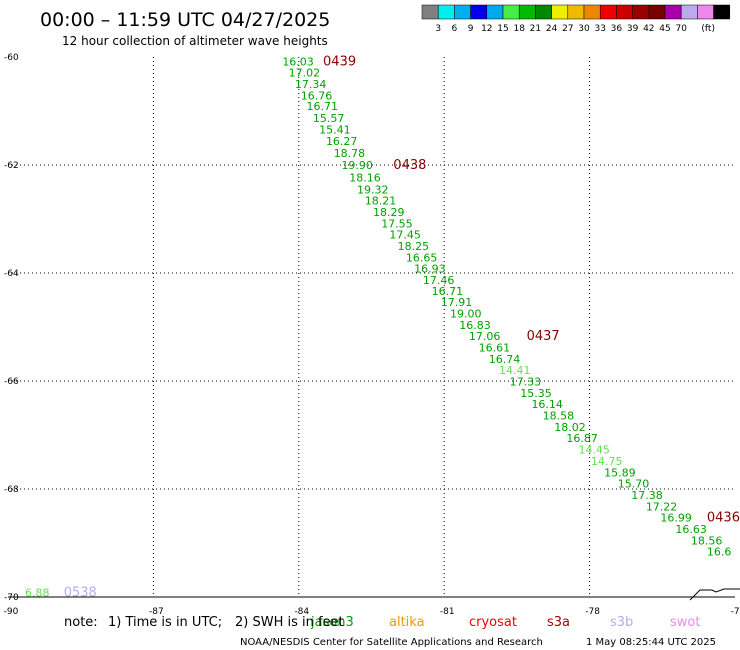  Describe the element at coordinates (11, 58) in the screenshot. I see `y-tick-label: -60` at that location.